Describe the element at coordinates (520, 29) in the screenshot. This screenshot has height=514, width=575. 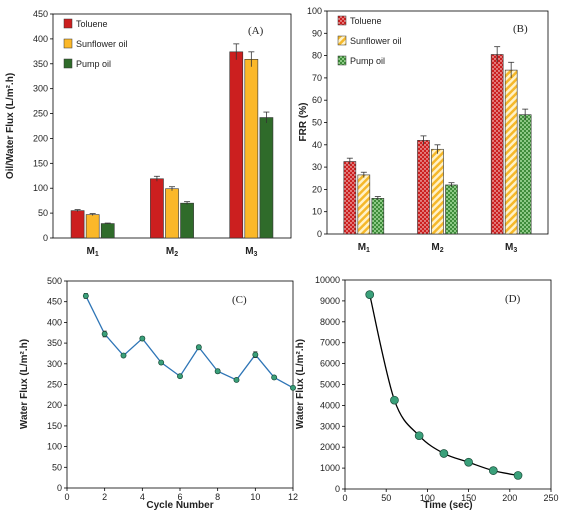
I see `panel-label-b: (B)` at that location.